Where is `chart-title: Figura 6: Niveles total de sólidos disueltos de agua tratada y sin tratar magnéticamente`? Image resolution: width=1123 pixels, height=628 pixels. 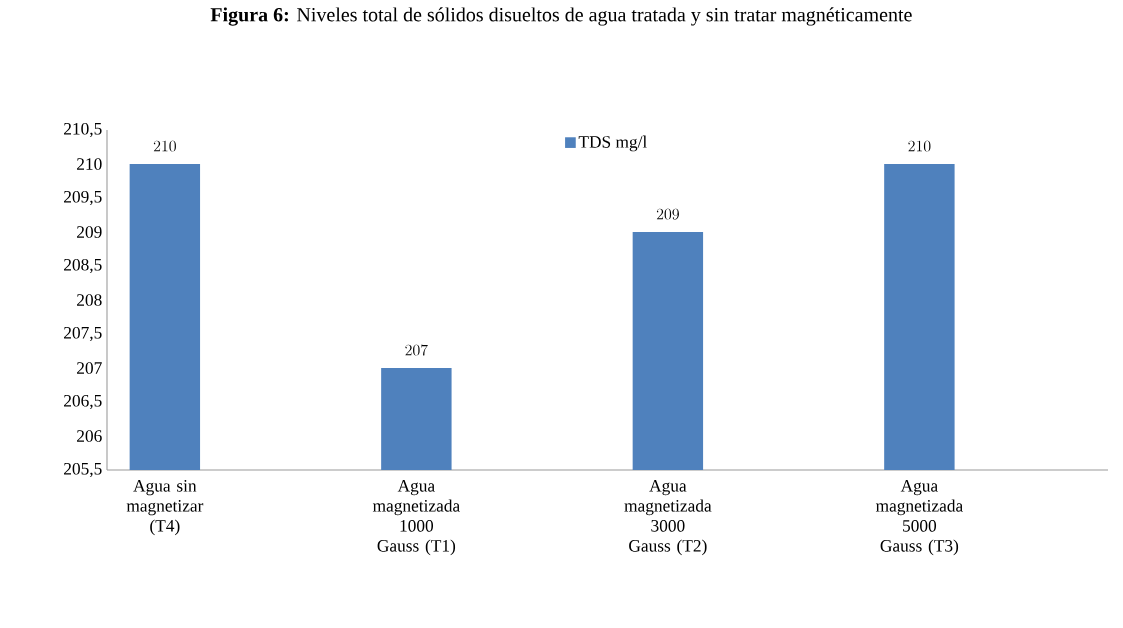 chart-title: Figura 6: Niveles total de sólidos disueltos de agua tratada y sin tratar magnéticamente is located at coordinates (561, 16).